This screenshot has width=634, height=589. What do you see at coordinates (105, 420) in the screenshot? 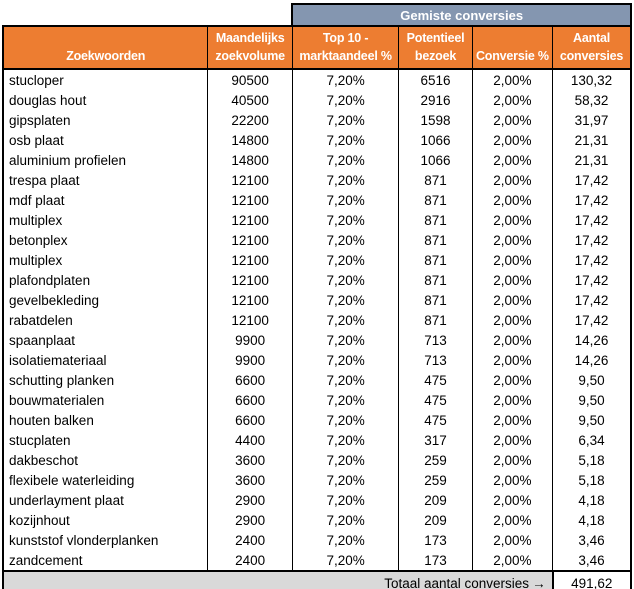
I see `cell-keyword: houten balken` at bounding box center [105, 420].